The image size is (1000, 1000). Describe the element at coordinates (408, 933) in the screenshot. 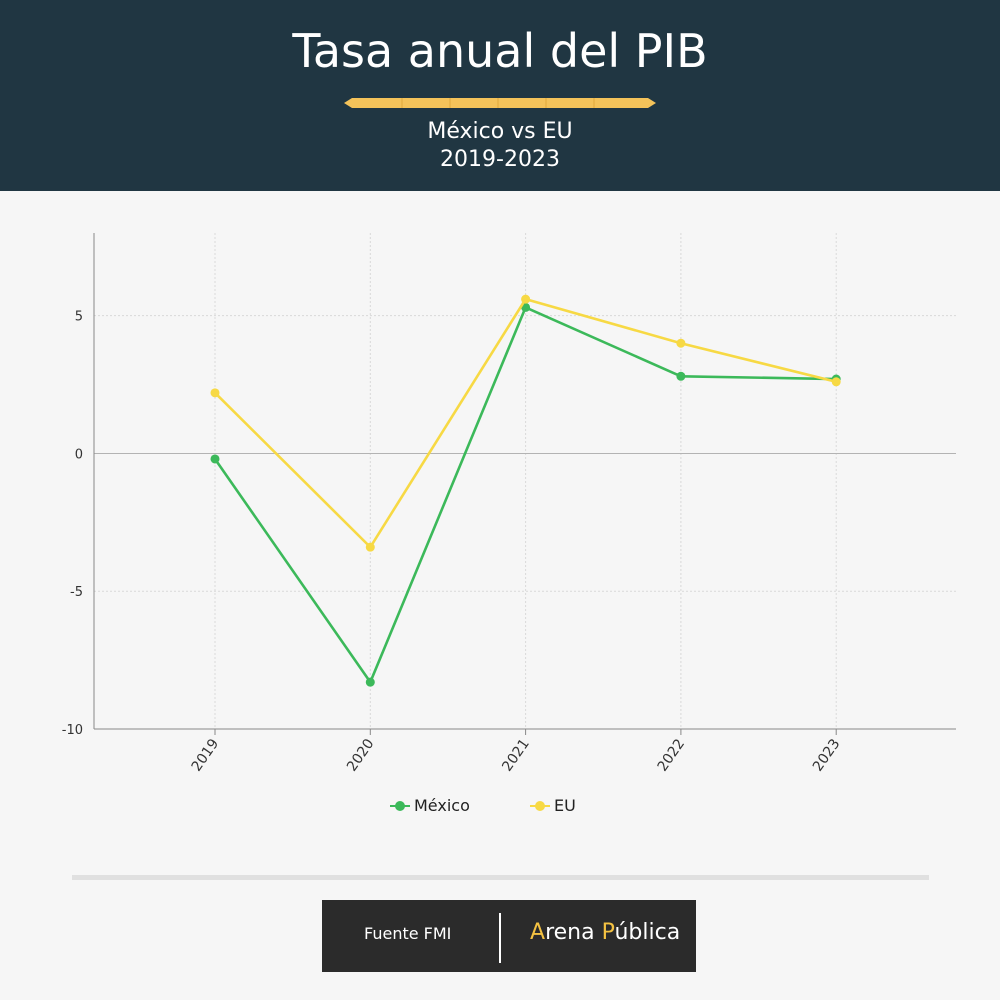

I see `source-label: Fuente FMI` at that location.